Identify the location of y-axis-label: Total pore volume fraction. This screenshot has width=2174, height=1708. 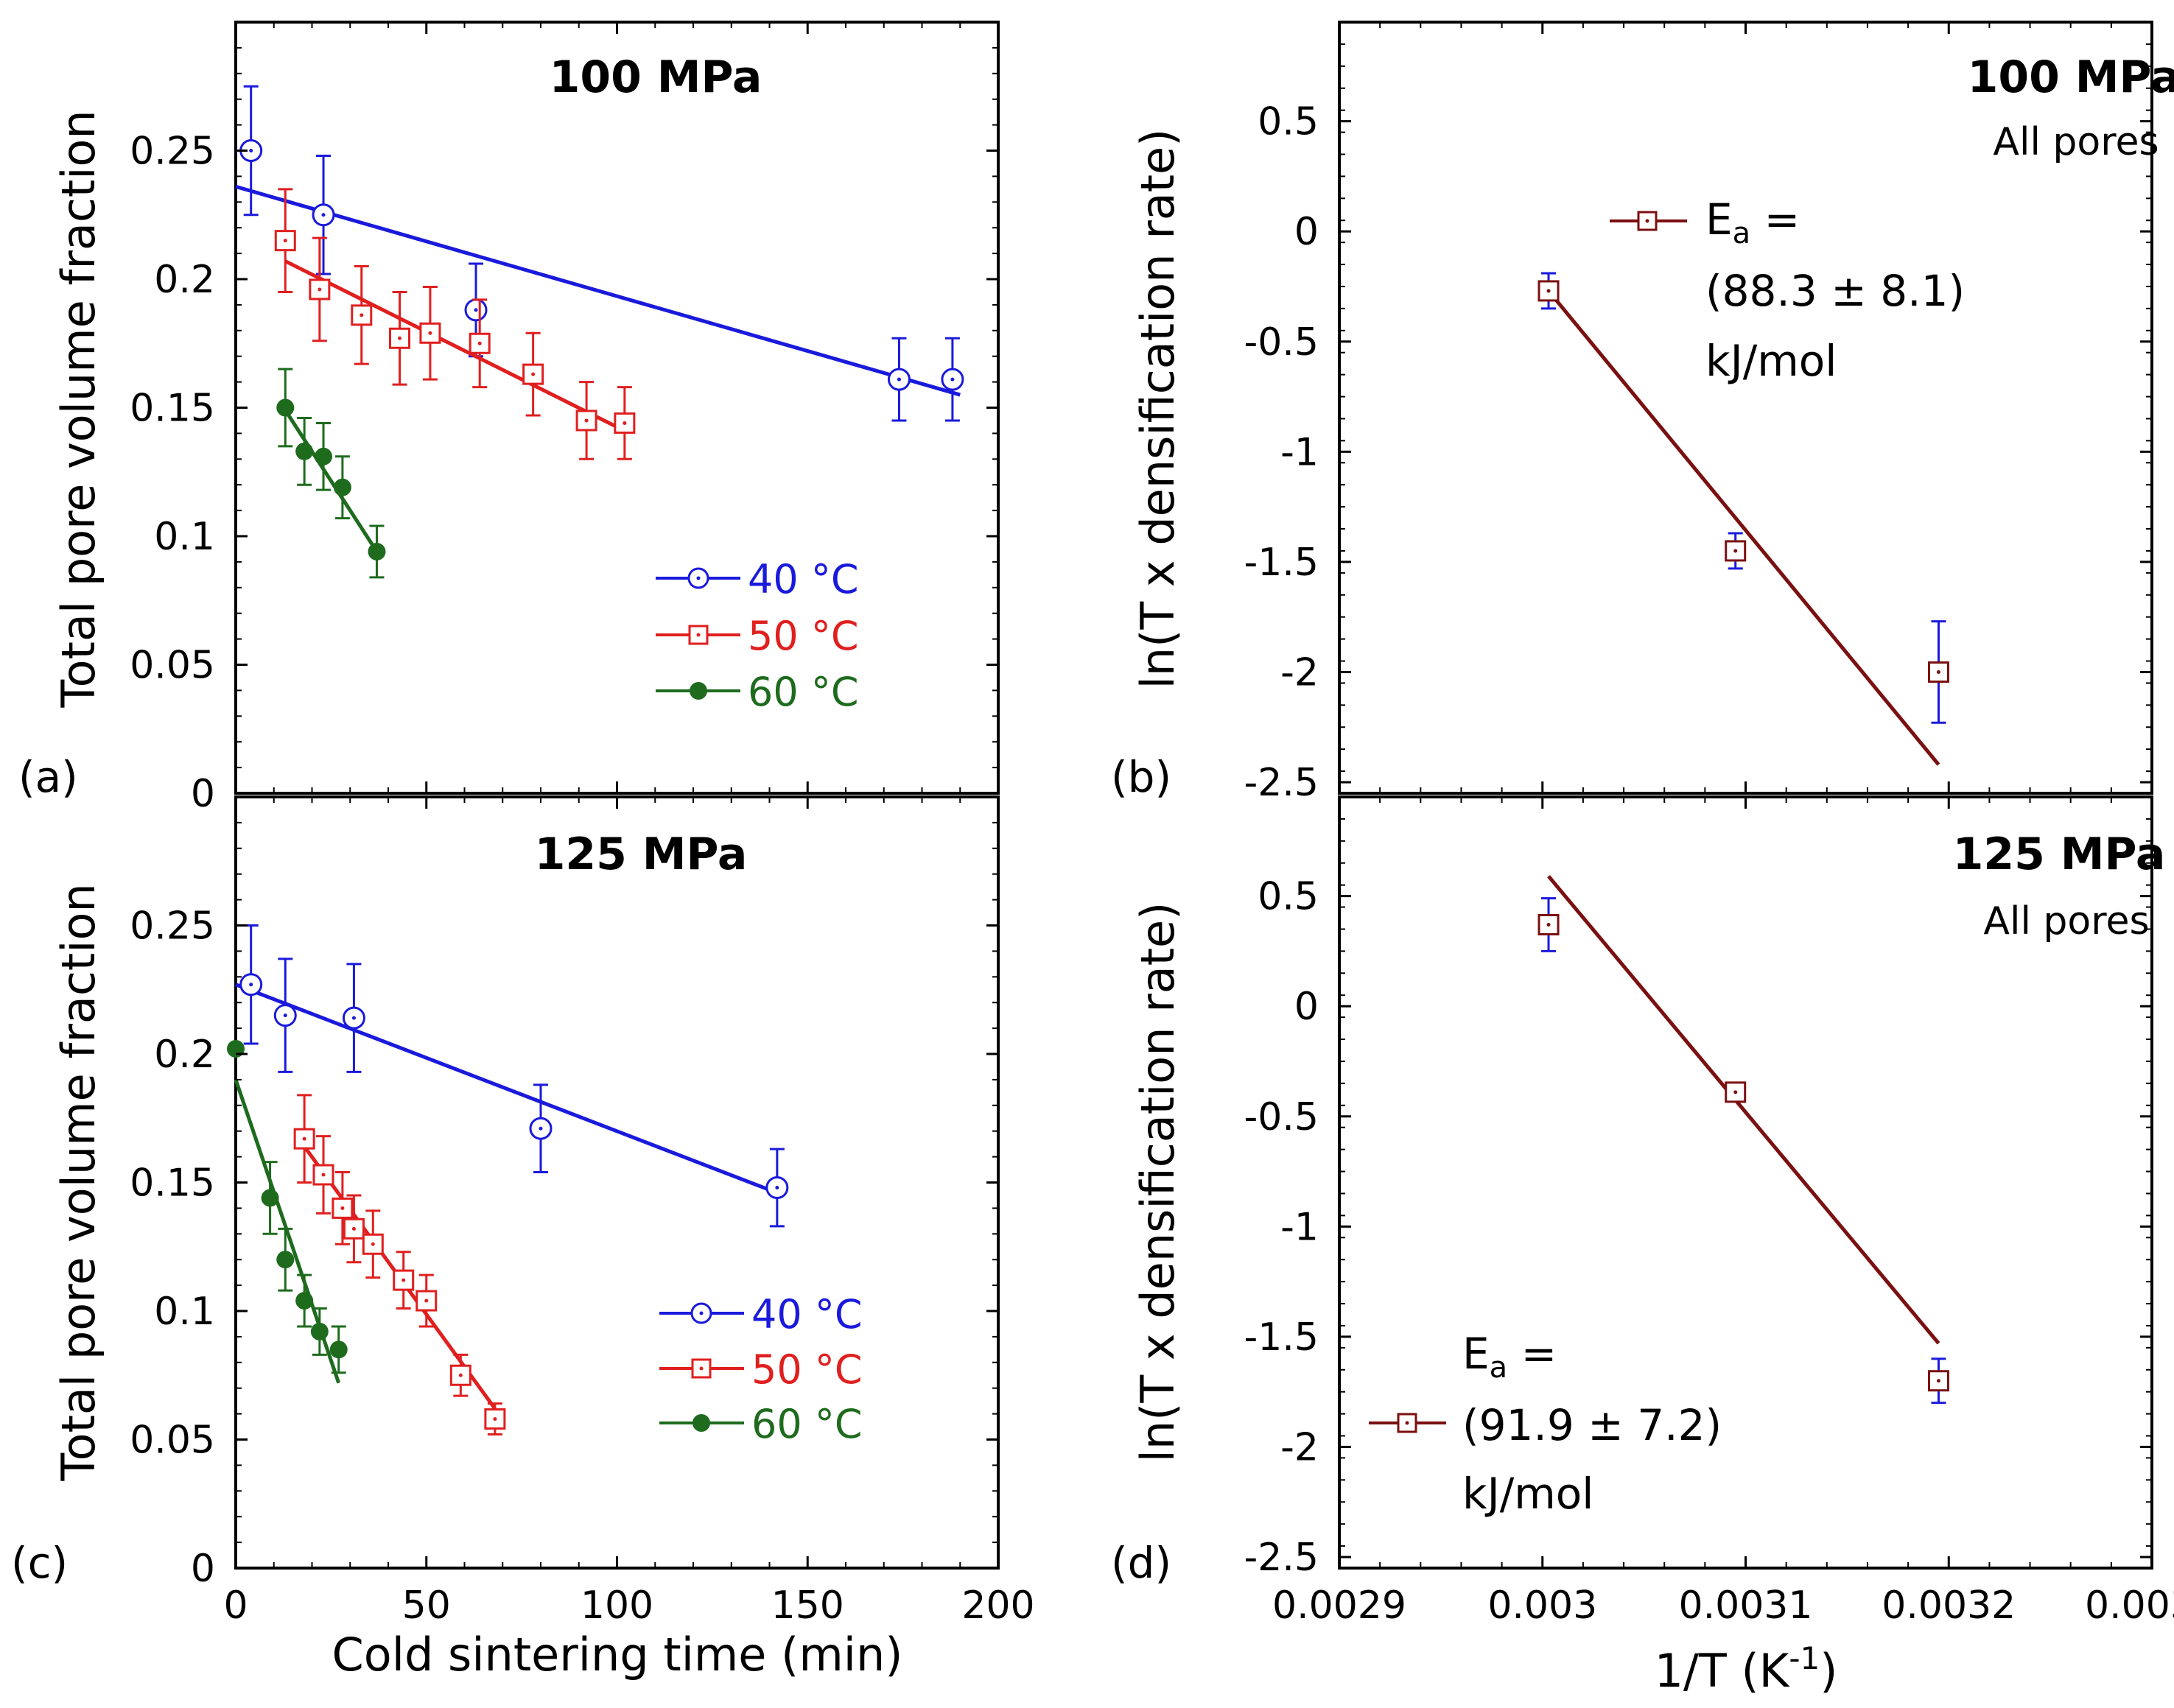
(78, 1182).